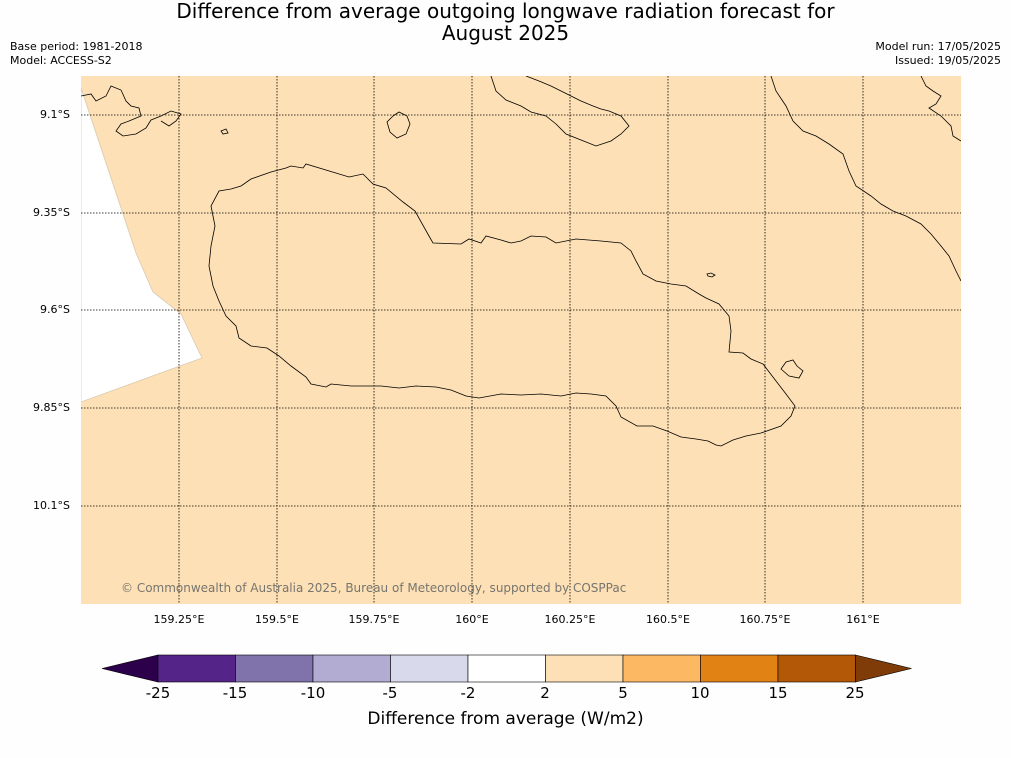 The width and height of the screenshot is (1011, 758). What do you see at coordinates (792, 369) in the screenshot?
I see `coastline-eastern-tip` at bounding box center [792, 369].